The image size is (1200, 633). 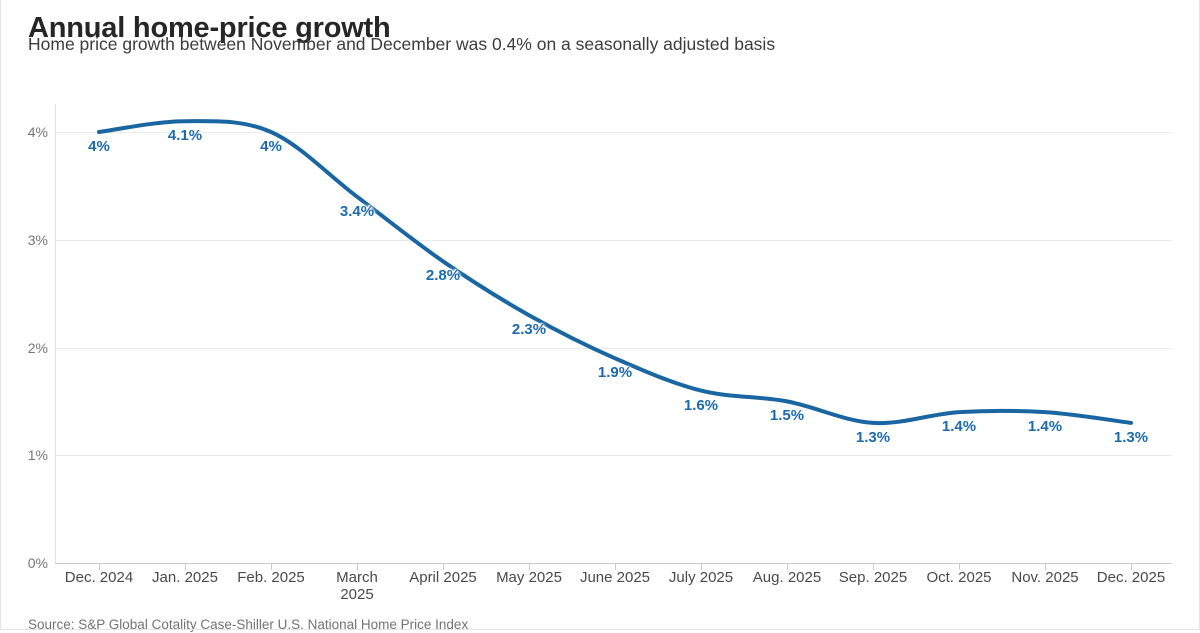 I want to click on data-point-label: 4.1%, so click(x=185, y=136).